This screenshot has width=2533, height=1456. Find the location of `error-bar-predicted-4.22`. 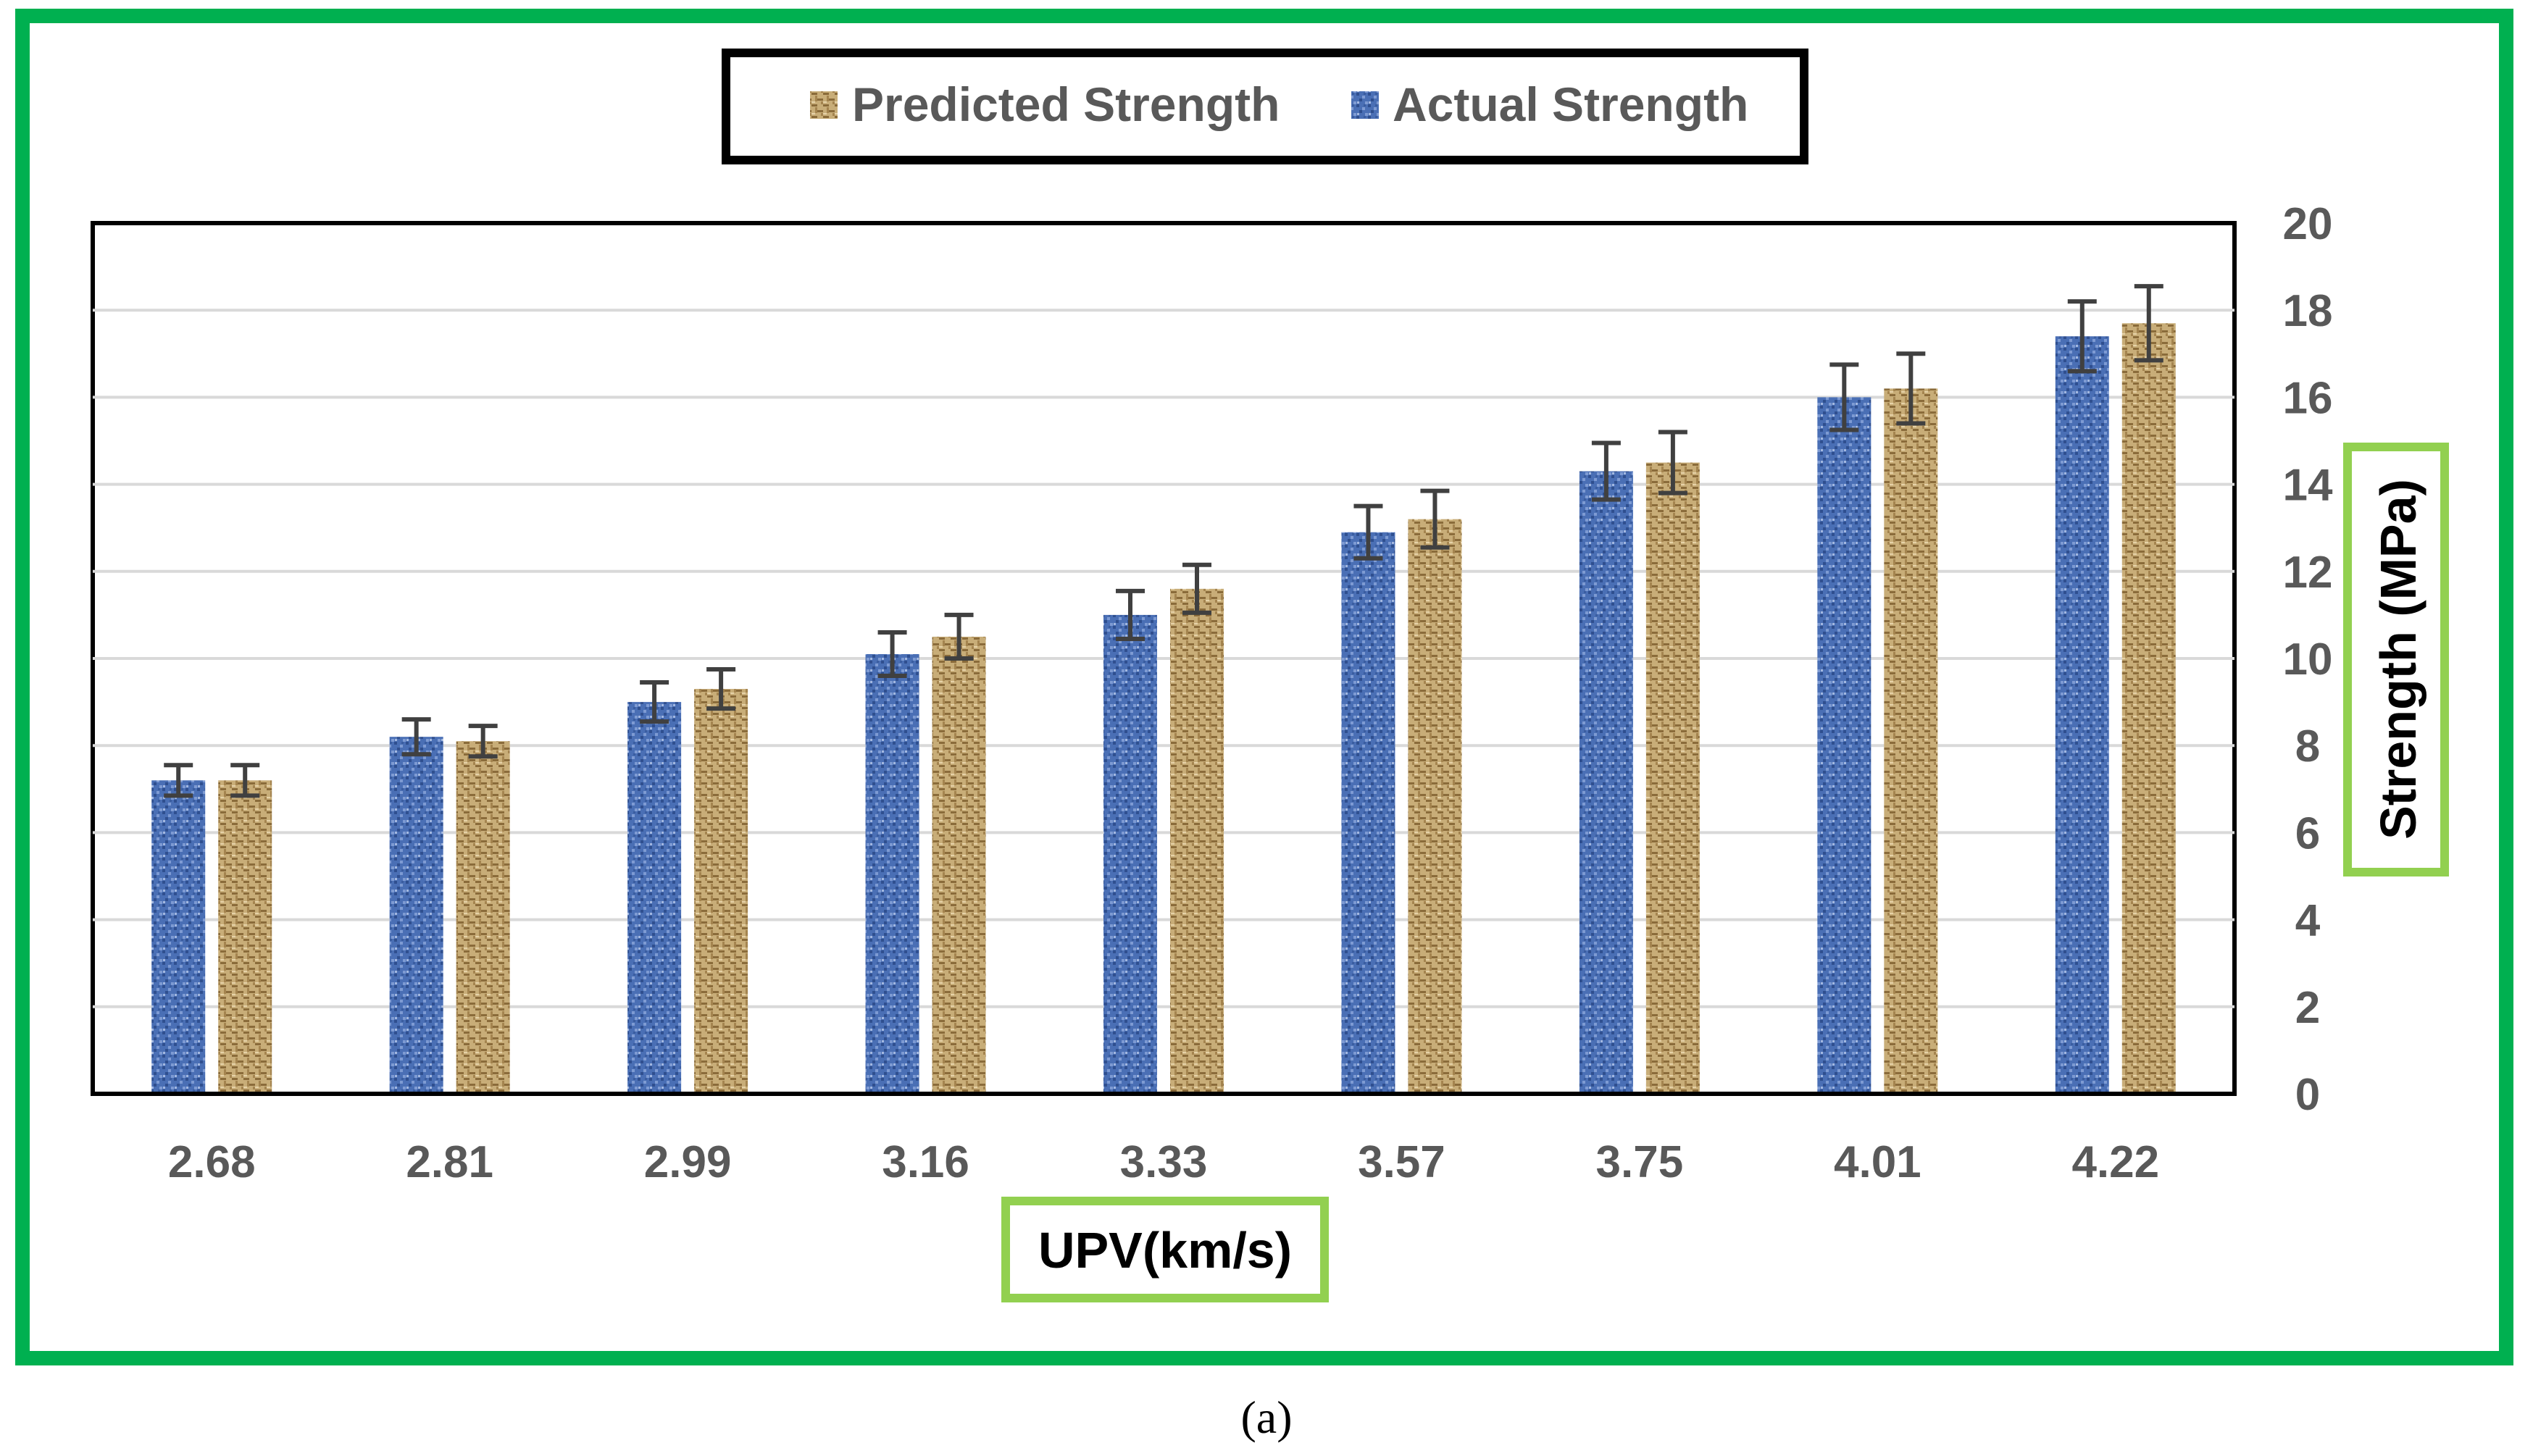

error-bar-predicted-4.22 is located at coordinates (2148, 323).